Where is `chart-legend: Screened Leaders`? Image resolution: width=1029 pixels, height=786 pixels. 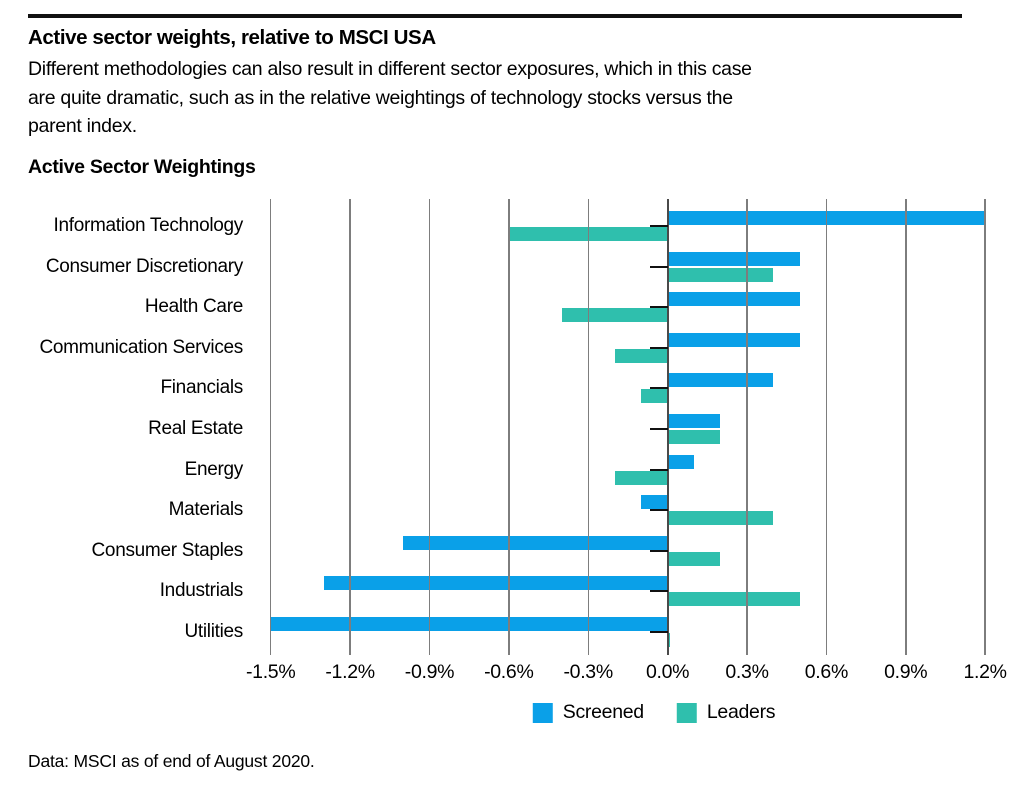
chart-legend: Screened Leaders is located at coordinates (654, 712).